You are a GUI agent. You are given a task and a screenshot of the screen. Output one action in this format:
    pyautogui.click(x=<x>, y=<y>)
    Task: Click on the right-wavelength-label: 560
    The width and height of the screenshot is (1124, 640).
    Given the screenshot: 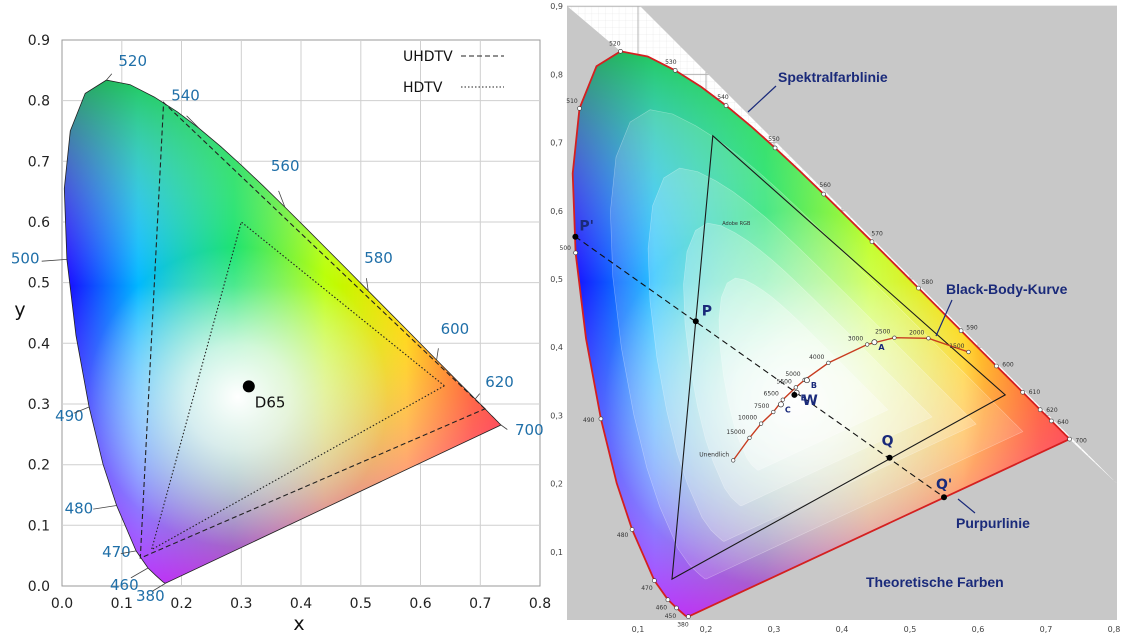 What is the action you would take?
    pyautogui.click(x=825, y=185)
    